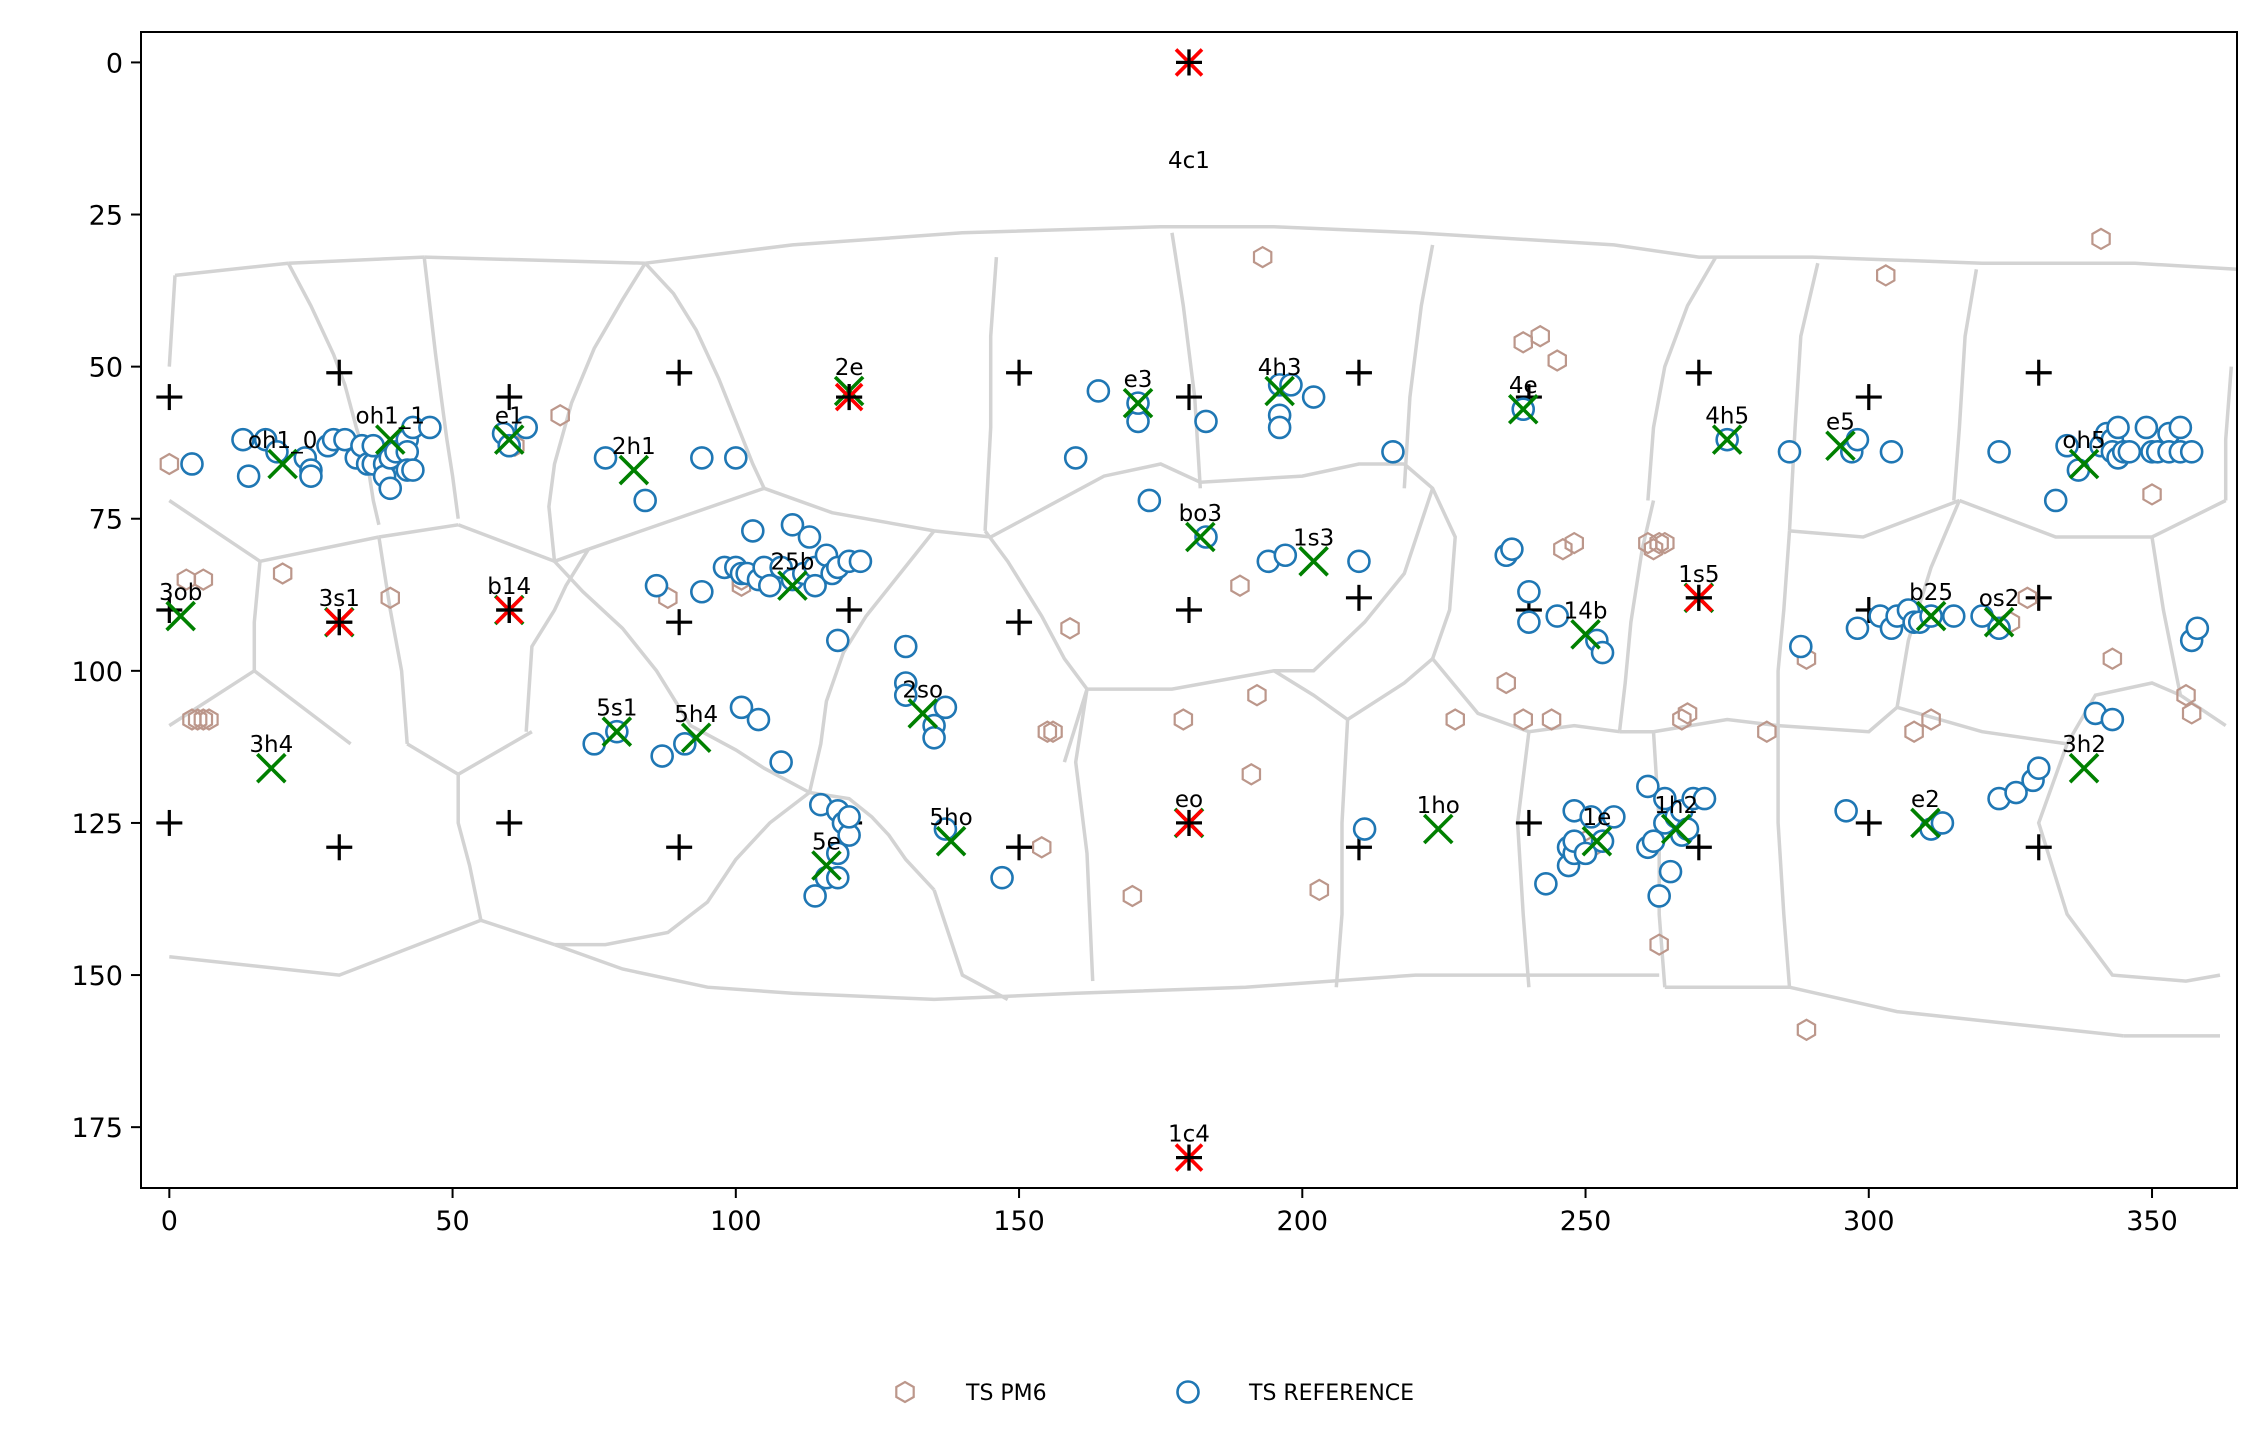 This screenshot has width=2264, height=1451. What do you see at coordinates (1303, 1221) in the screenshot?
I see `x-tick-label: 200` at bounding box center [1303, 1221].